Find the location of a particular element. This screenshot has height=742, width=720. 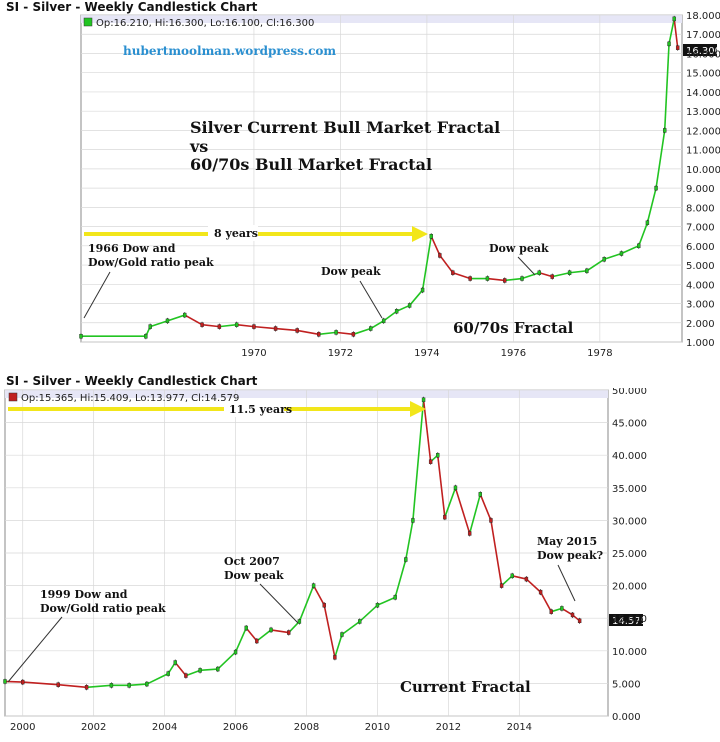

bottom-x-tick-label: 2000 is located at coordinates (22, 727).